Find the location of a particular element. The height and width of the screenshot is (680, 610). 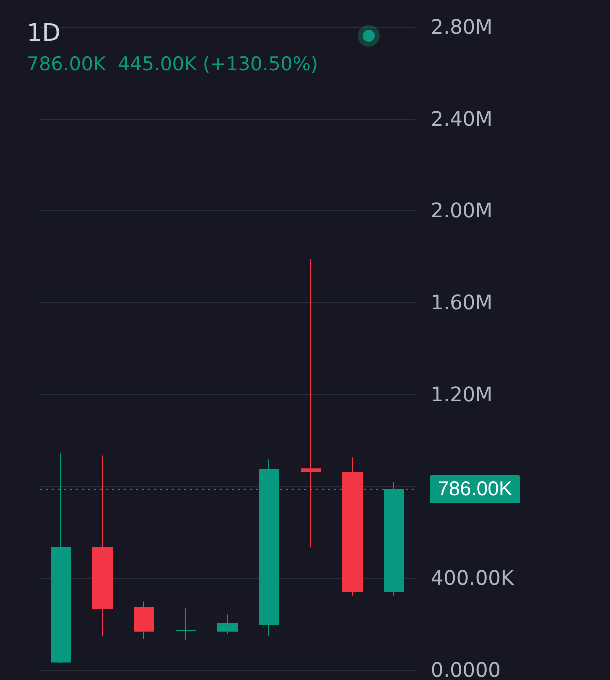

y-tick-label: 1.20M is located at coordinates (462, 394).